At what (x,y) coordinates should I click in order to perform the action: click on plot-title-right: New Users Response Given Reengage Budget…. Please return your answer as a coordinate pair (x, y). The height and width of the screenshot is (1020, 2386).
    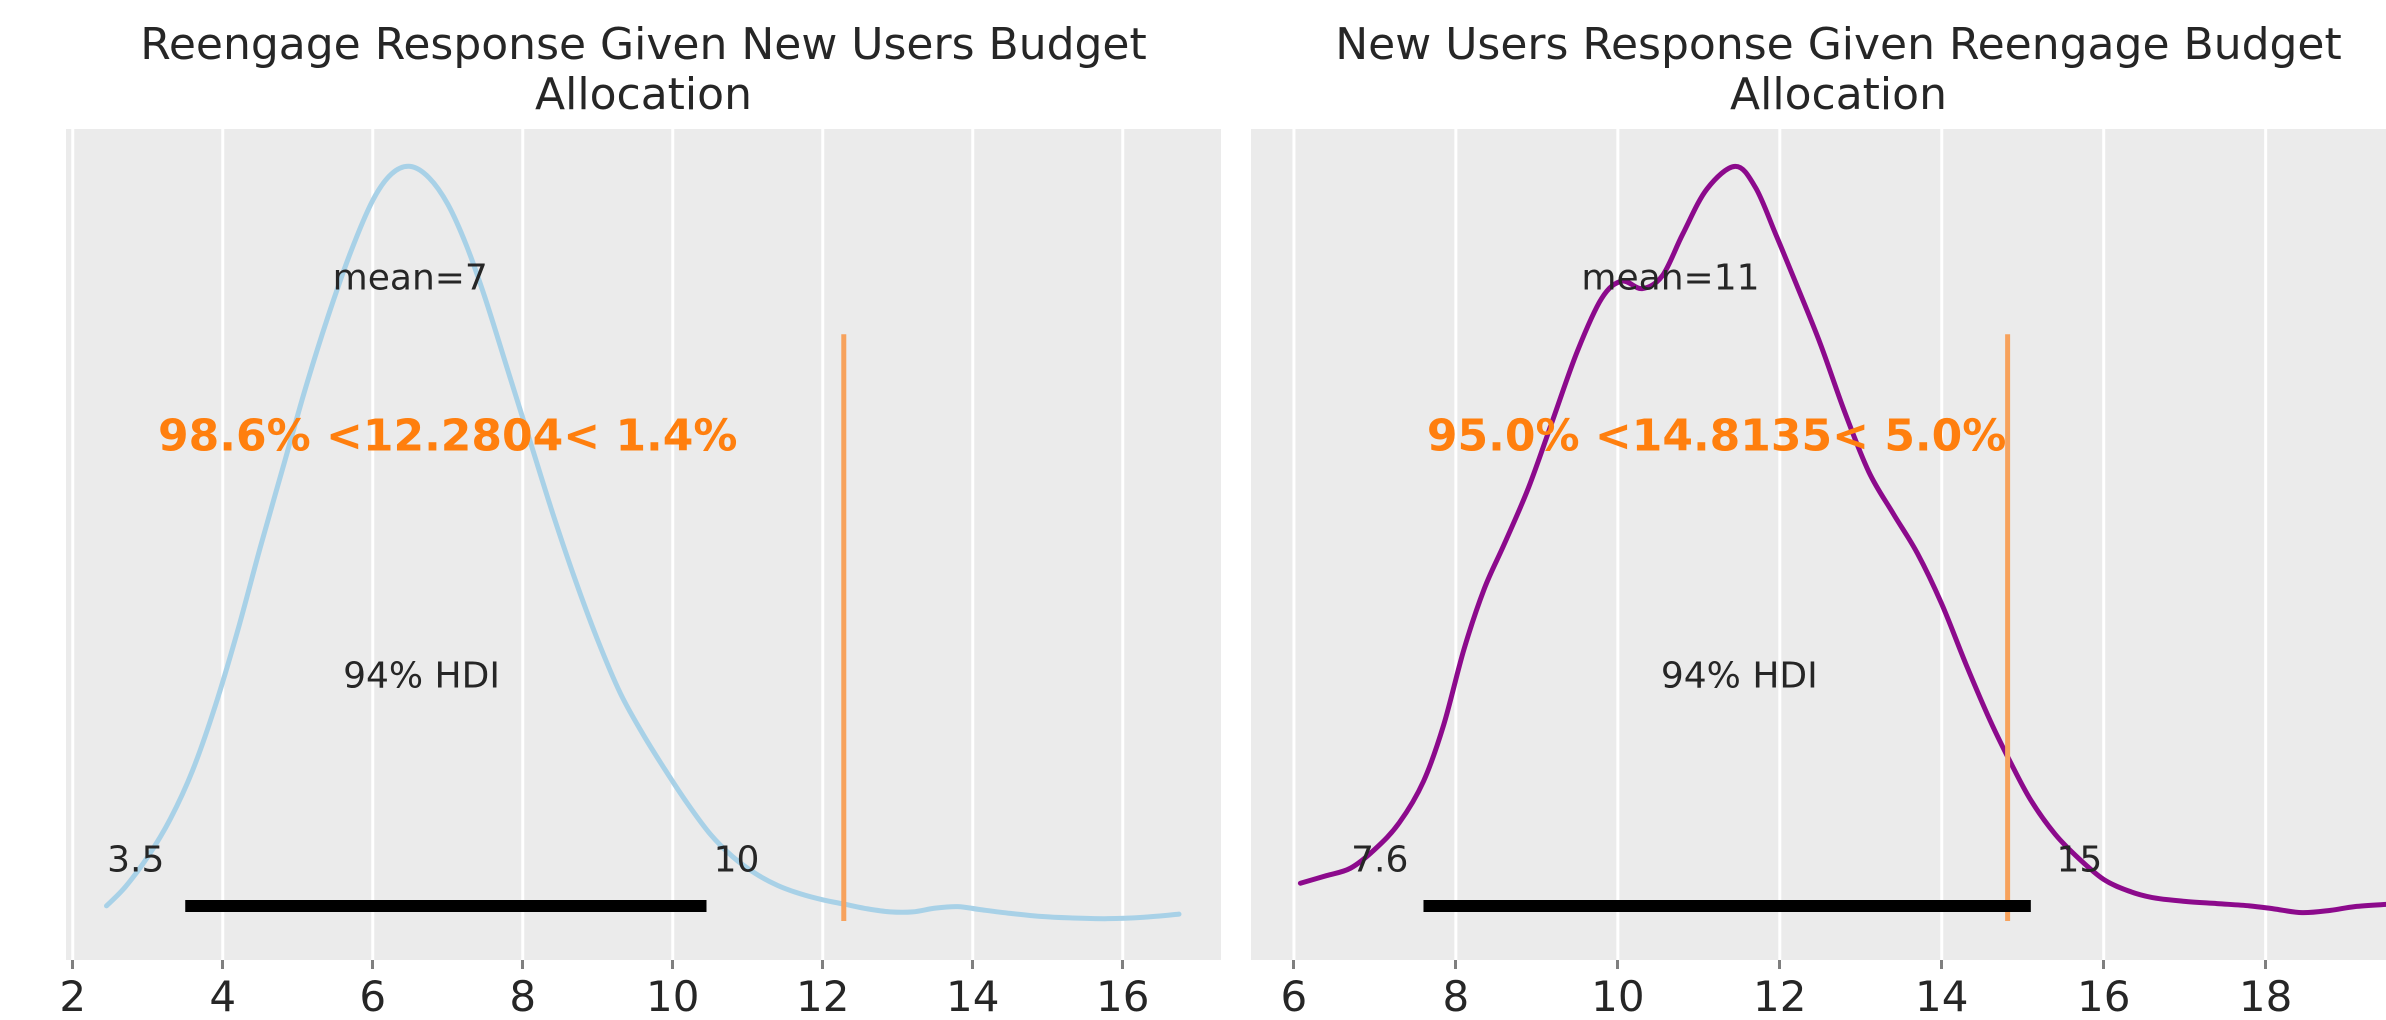
    Looking at the image, I should click on (1818, 70).